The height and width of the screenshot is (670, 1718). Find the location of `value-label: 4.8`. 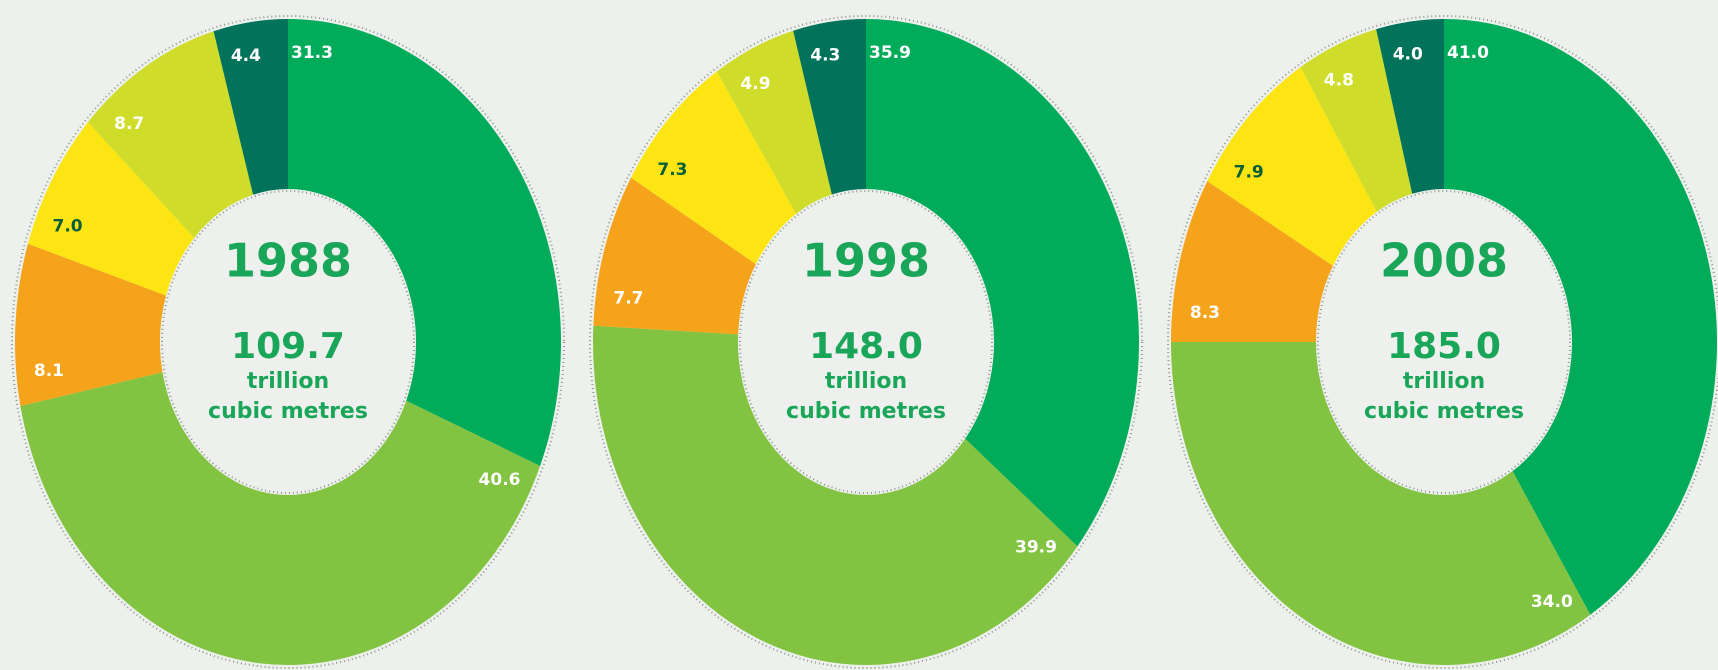

value-label: 4.8 is located at coordinates (1339, 81).